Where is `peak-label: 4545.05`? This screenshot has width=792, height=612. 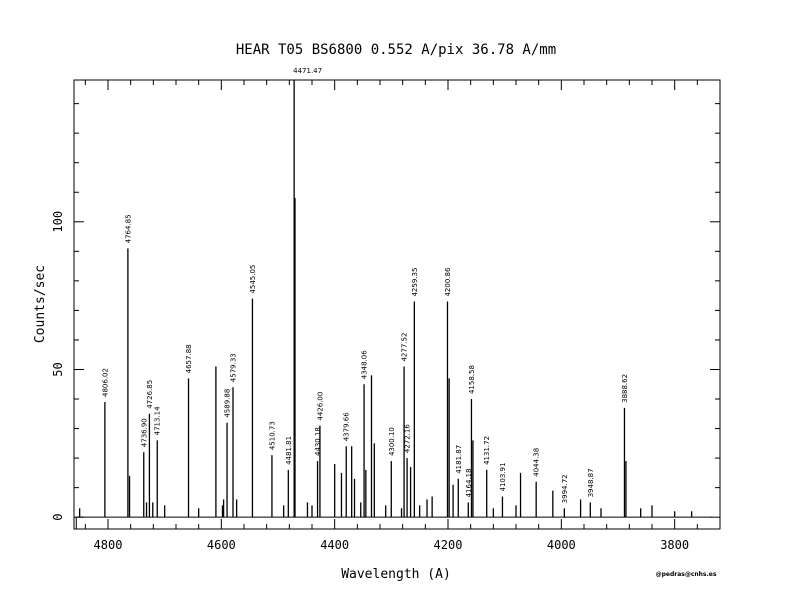 peak-label: 4545.05 is located at coordinates (253, 279).